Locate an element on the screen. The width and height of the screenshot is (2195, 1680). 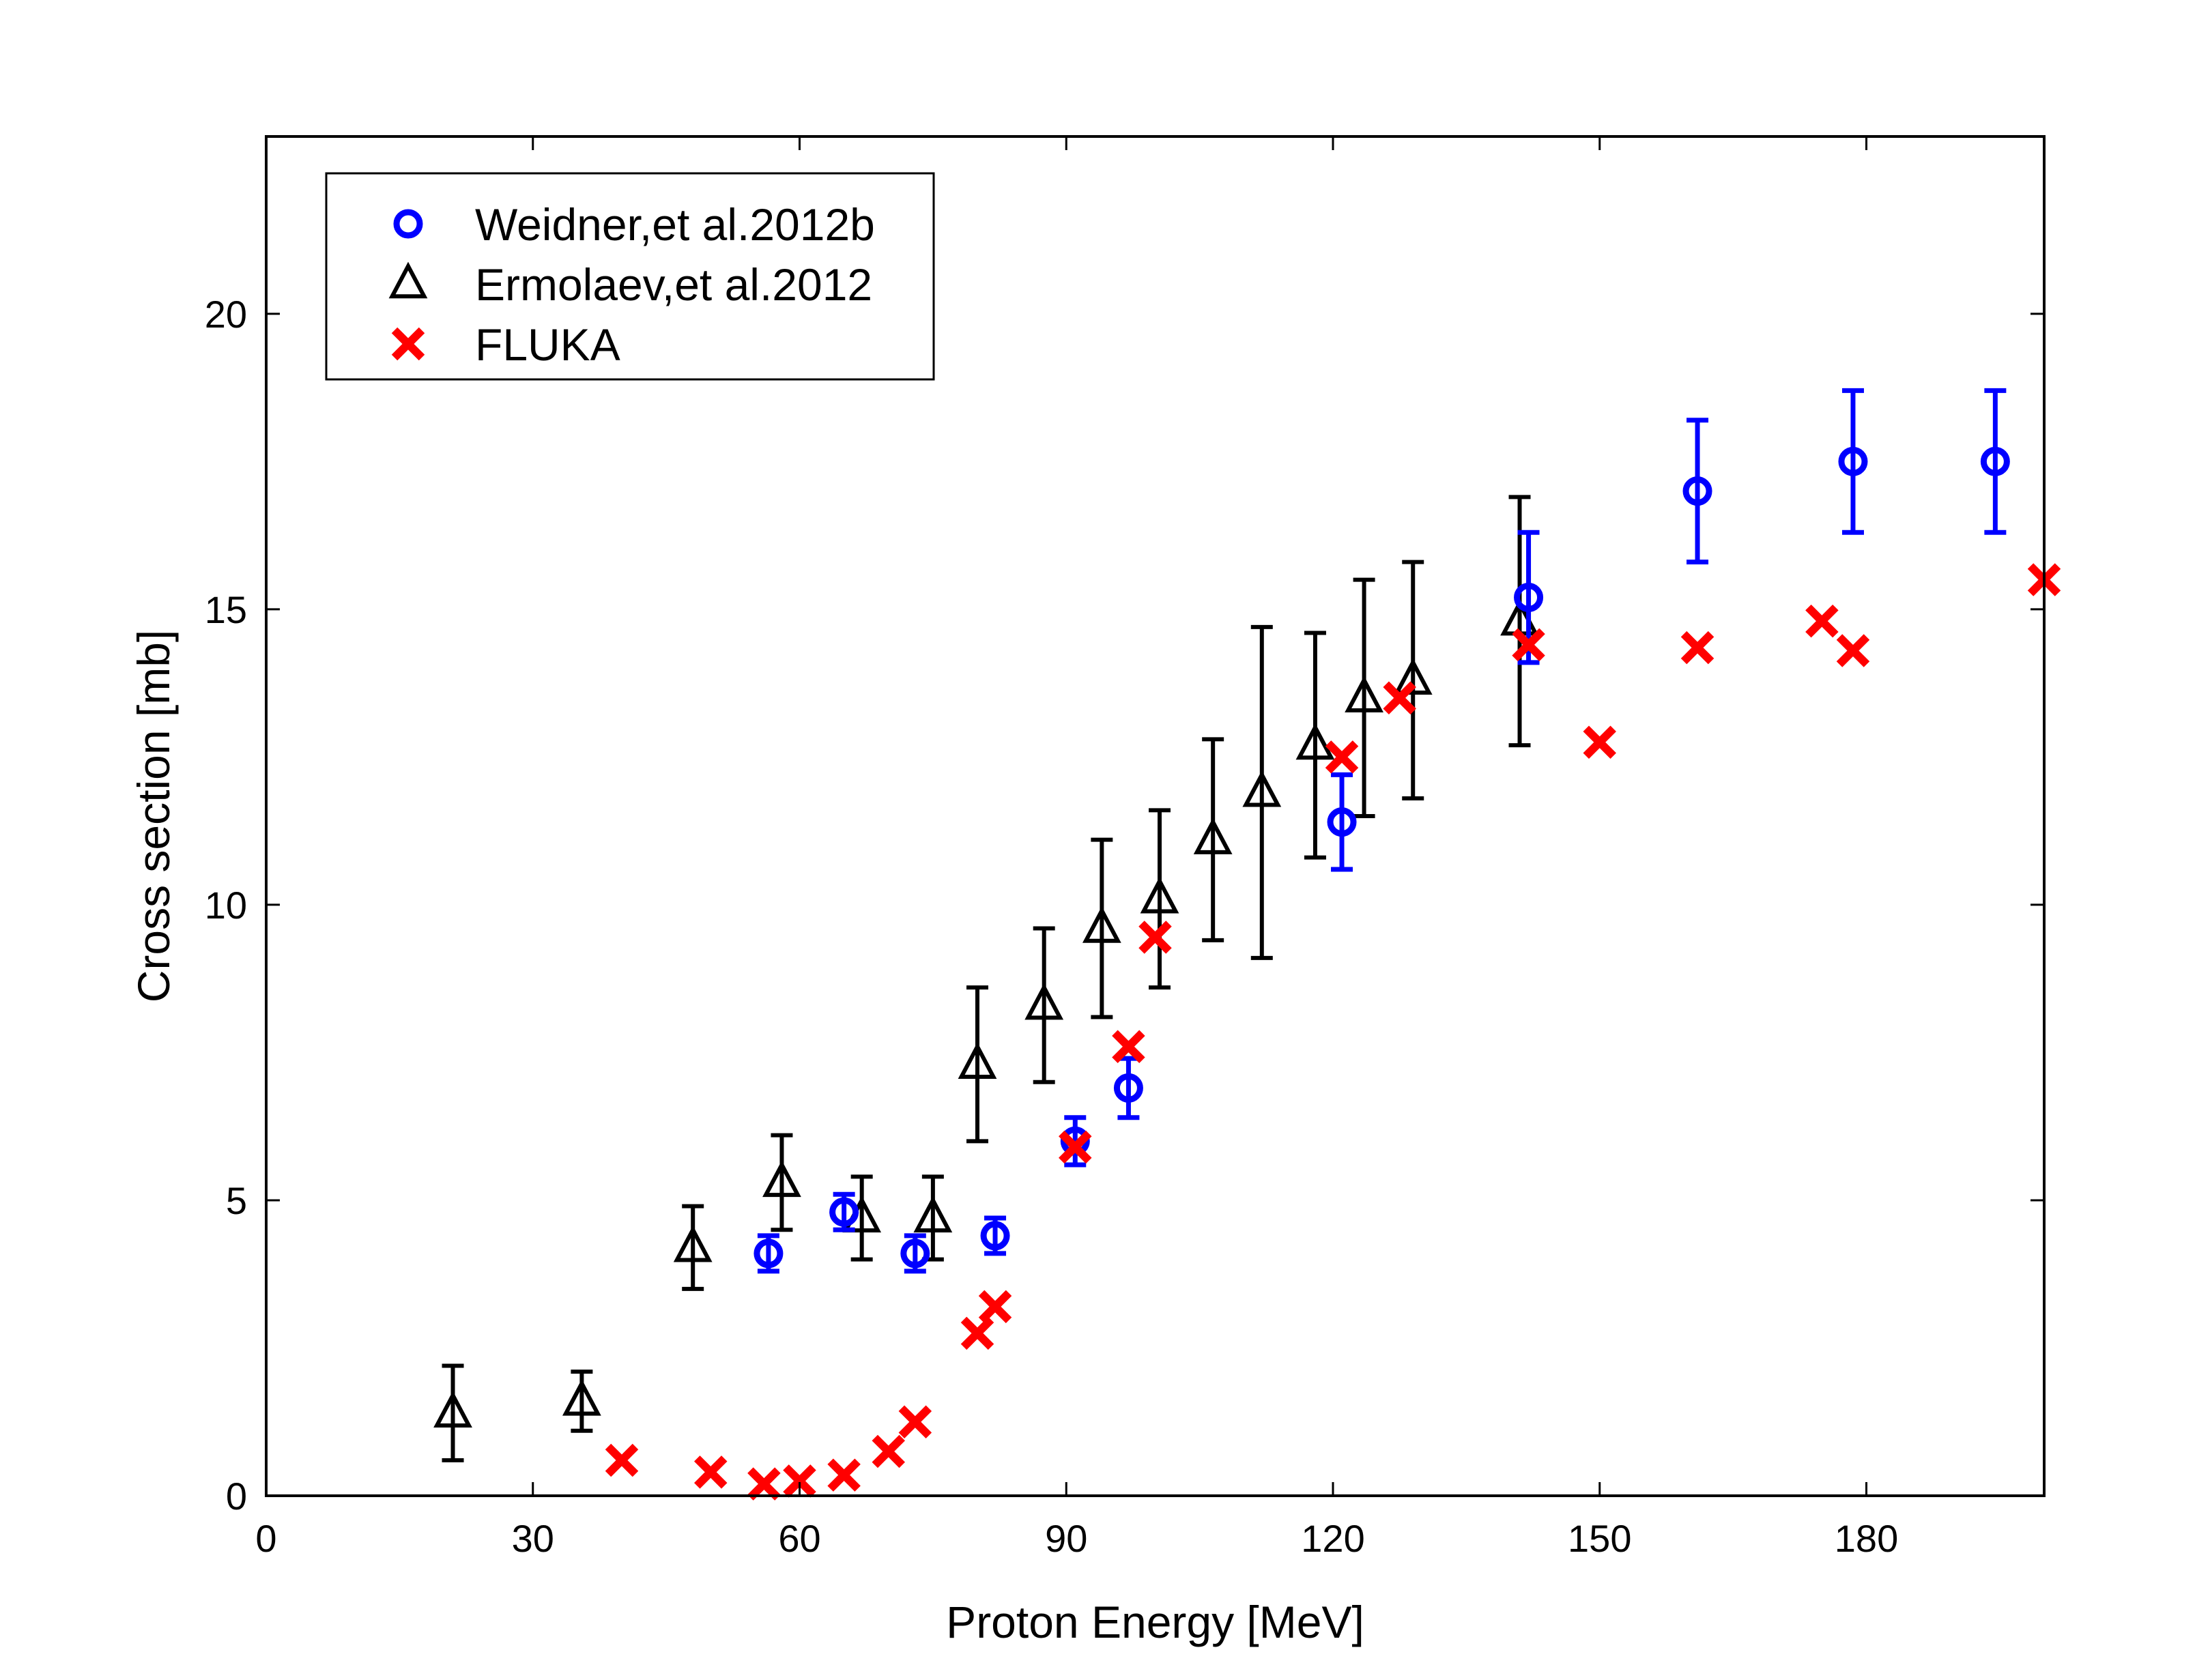
legend-entry: Weidner,et al.2012b is located at coordinates (634, 224).